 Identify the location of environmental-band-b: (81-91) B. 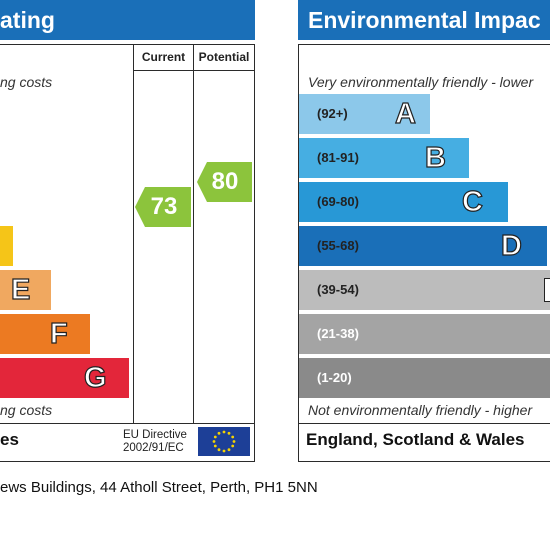
(384, 158).